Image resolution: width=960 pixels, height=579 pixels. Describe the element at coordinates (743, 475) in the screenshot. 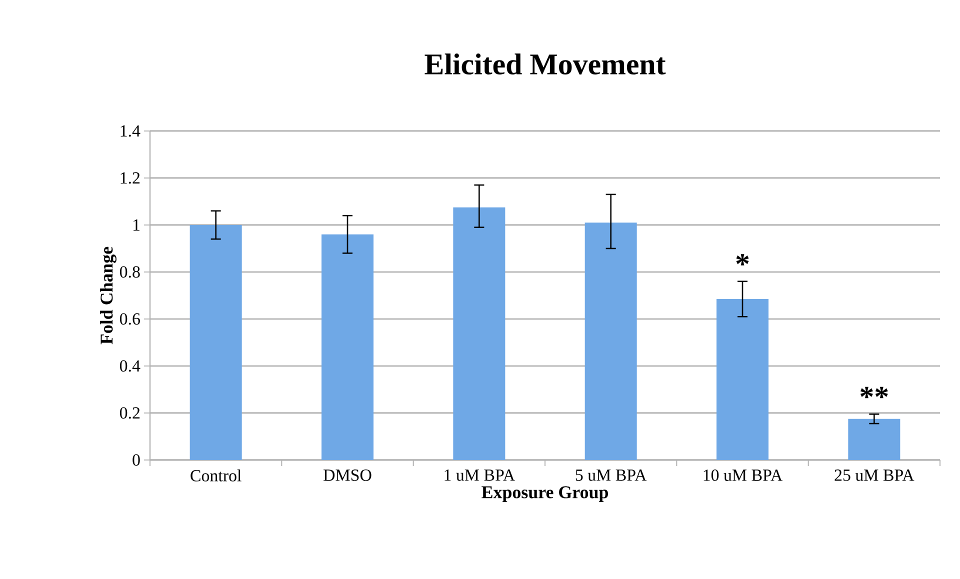

I see `x-tick-label: 10 uM BPA` at that location.